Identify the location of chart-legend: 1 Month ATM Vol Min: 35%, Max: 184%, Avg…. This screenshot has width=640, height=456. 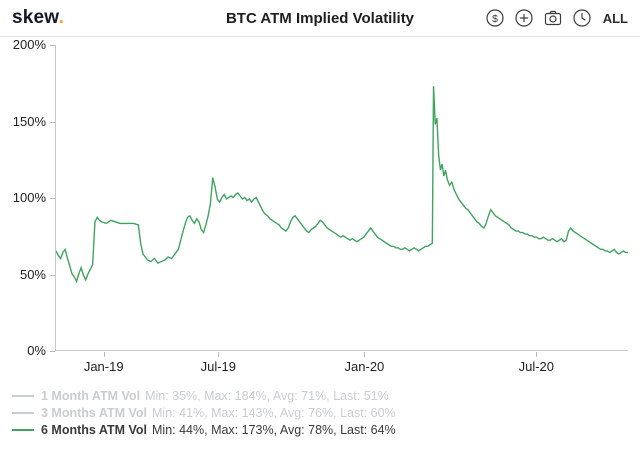
(320, 409).